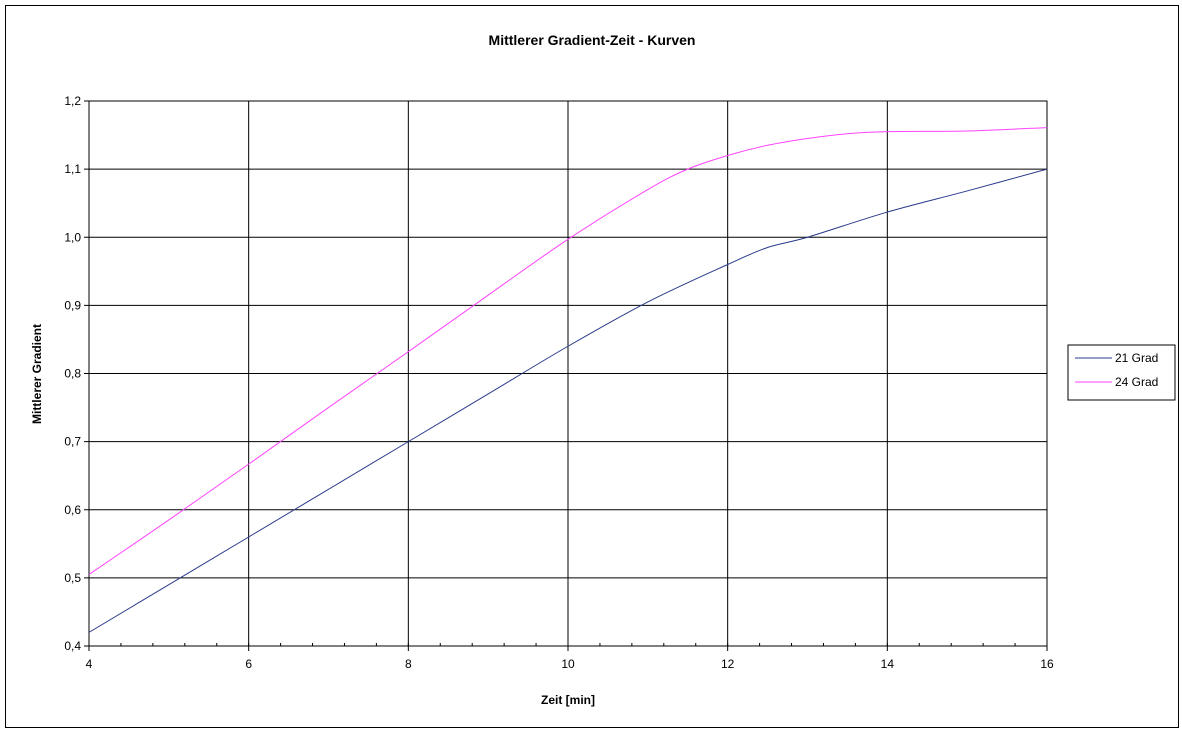  I want to click on x-tick-label: 4, so click(89, 664).